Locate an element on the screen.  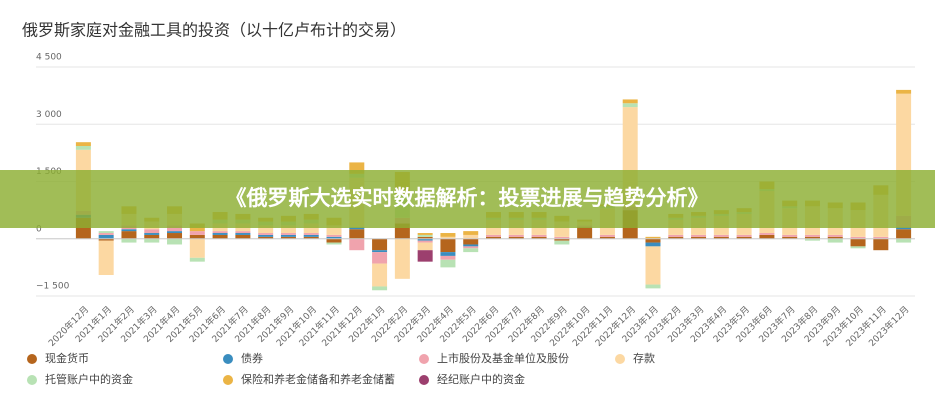
banner-text: 《俄罗斯大选实时数据解析：投票进展与趋势分析》 is located at coordinates (467, 198).